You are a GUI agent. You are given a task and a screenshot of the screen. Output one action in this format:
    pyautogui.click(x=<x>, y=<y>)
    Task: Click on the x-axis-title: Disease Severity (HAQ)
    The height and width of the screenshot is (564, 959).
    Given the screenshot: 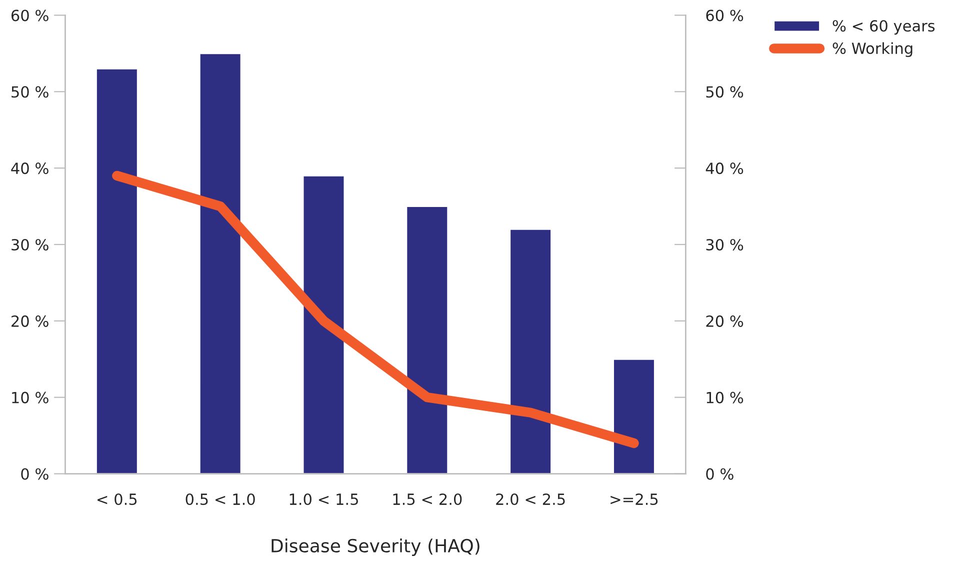 What is the action you would take?
    pyautogui.click(x=376, y=547)
    